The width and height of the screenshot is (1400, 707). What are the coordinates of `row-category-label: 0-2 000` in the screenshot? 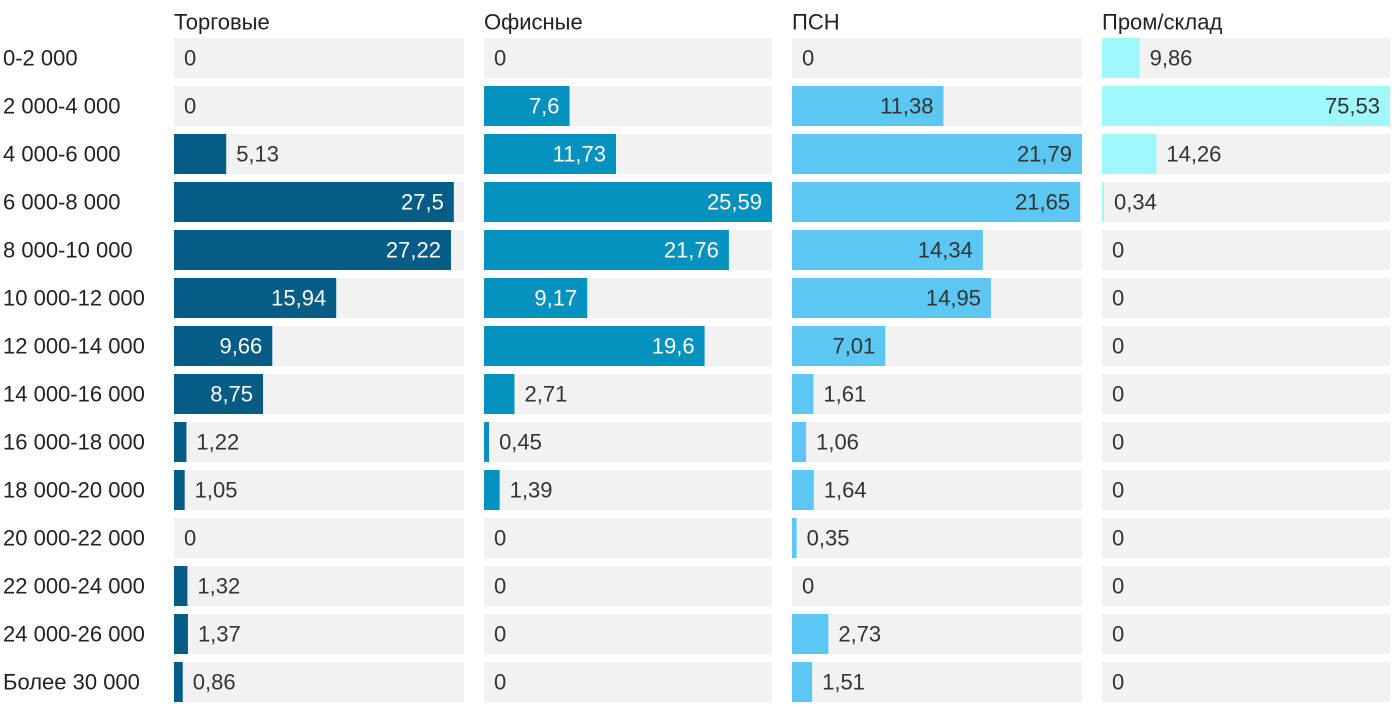 It's located at (40, 58).